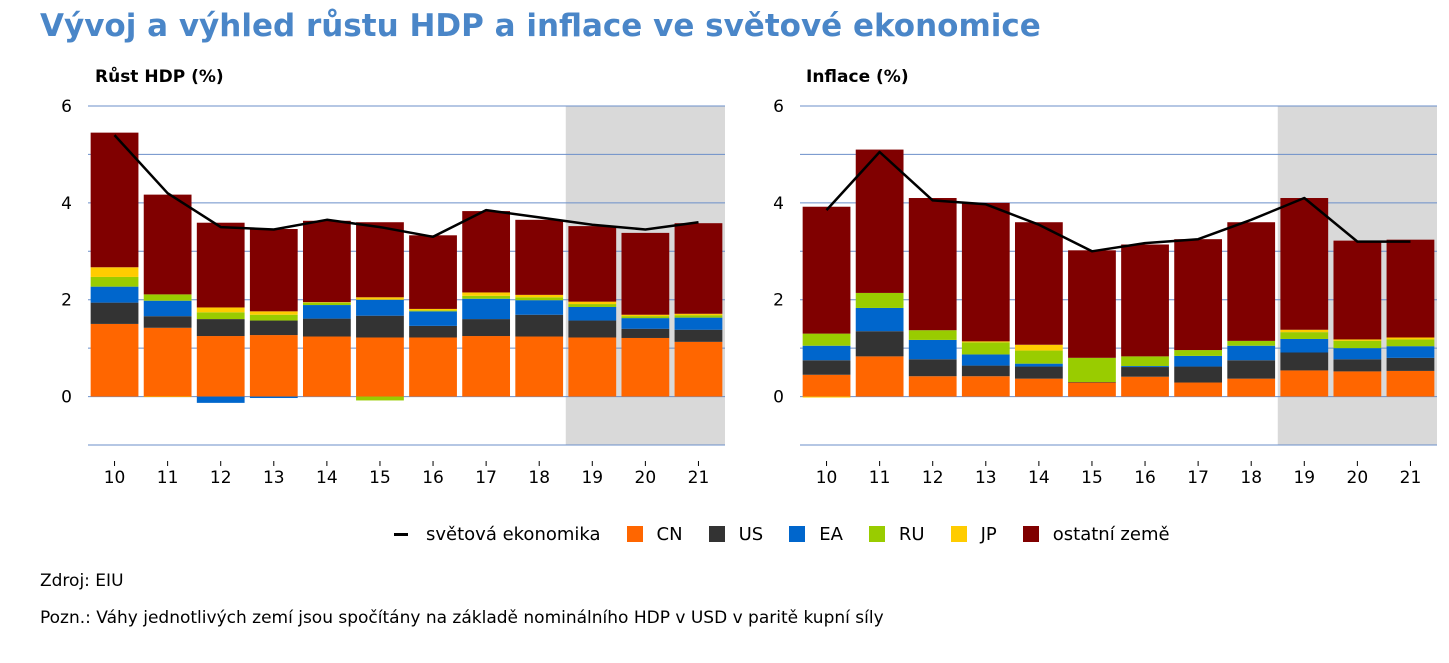 Image resolution: width=1449 pixels, height=663 pixels. What do you see at coordinates (66, 398) in the screenshot?
I see `gdp-y-tick-label: 0` at bounding box center [66, 398].